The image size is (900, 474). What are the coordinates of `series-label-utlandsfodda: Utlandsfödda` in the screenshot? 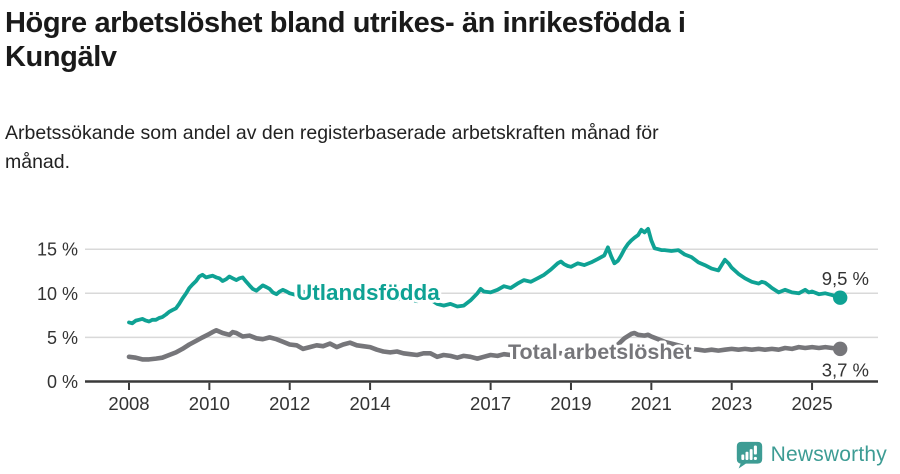 It's located at (368, 292).